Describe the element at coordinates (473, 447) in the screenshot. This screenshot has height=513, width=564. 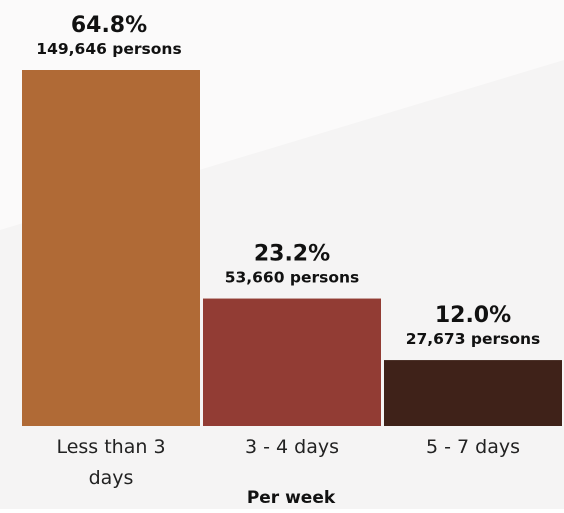
I see `category-label-3: 5 - 7 days` at that location.